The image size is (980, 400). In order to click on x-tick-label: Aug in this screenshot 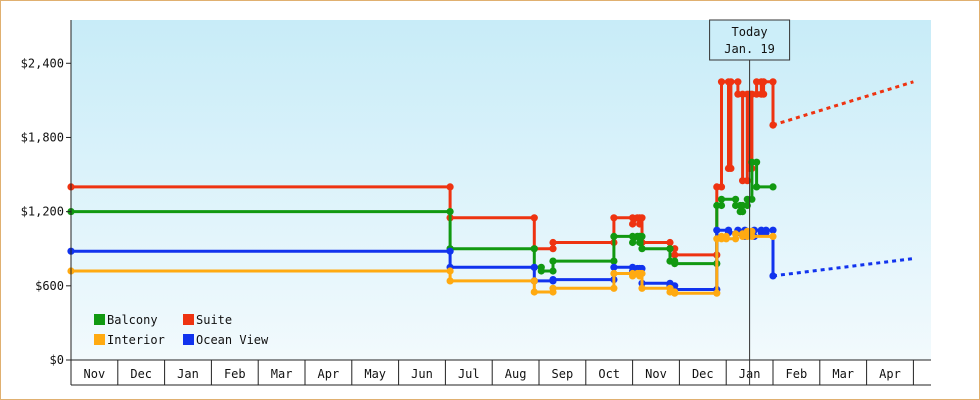, I will do `click(516, 374)`.